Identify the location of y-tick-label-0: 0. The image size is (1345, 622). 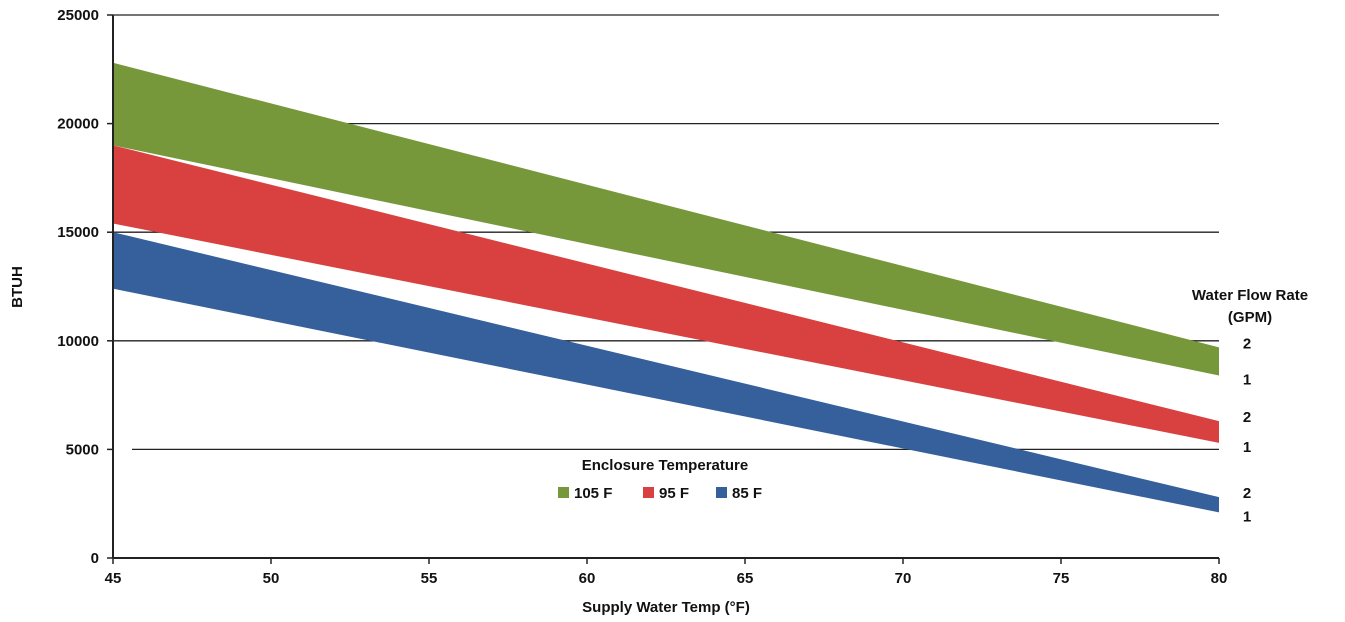
(95, 558).